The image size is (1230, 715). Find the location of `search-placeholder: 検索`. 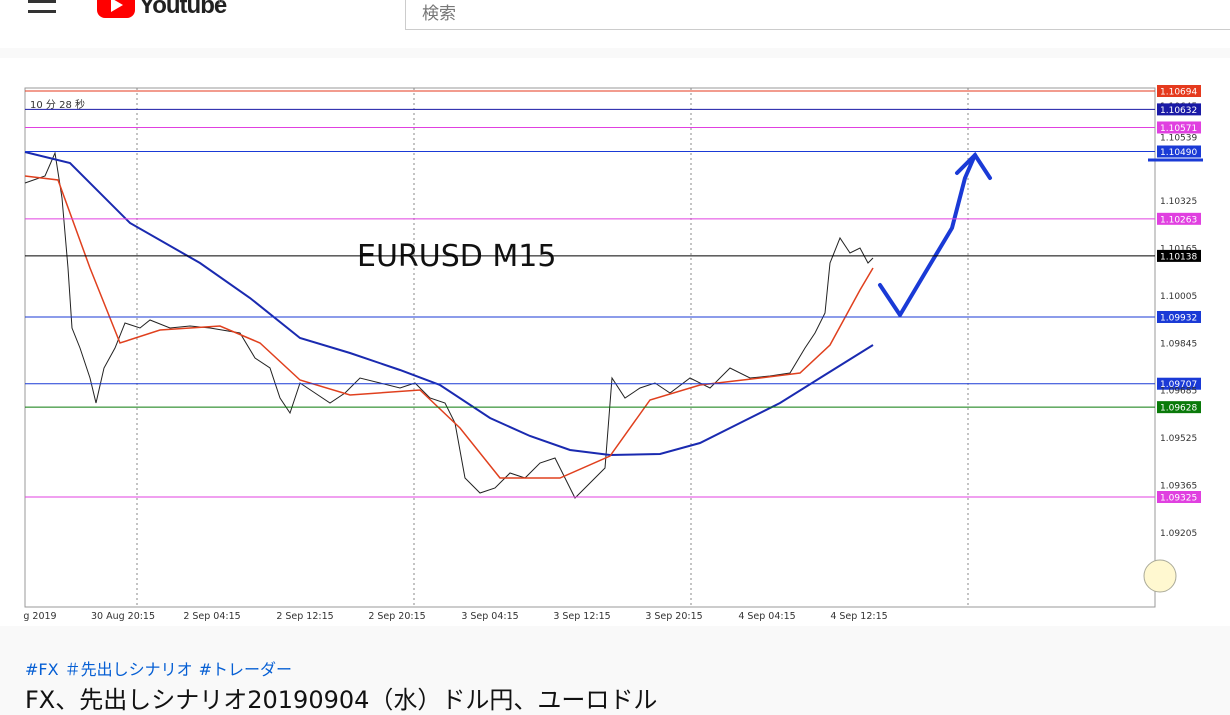

search-placeholder: 検索 is located at coordinates (439, 14).